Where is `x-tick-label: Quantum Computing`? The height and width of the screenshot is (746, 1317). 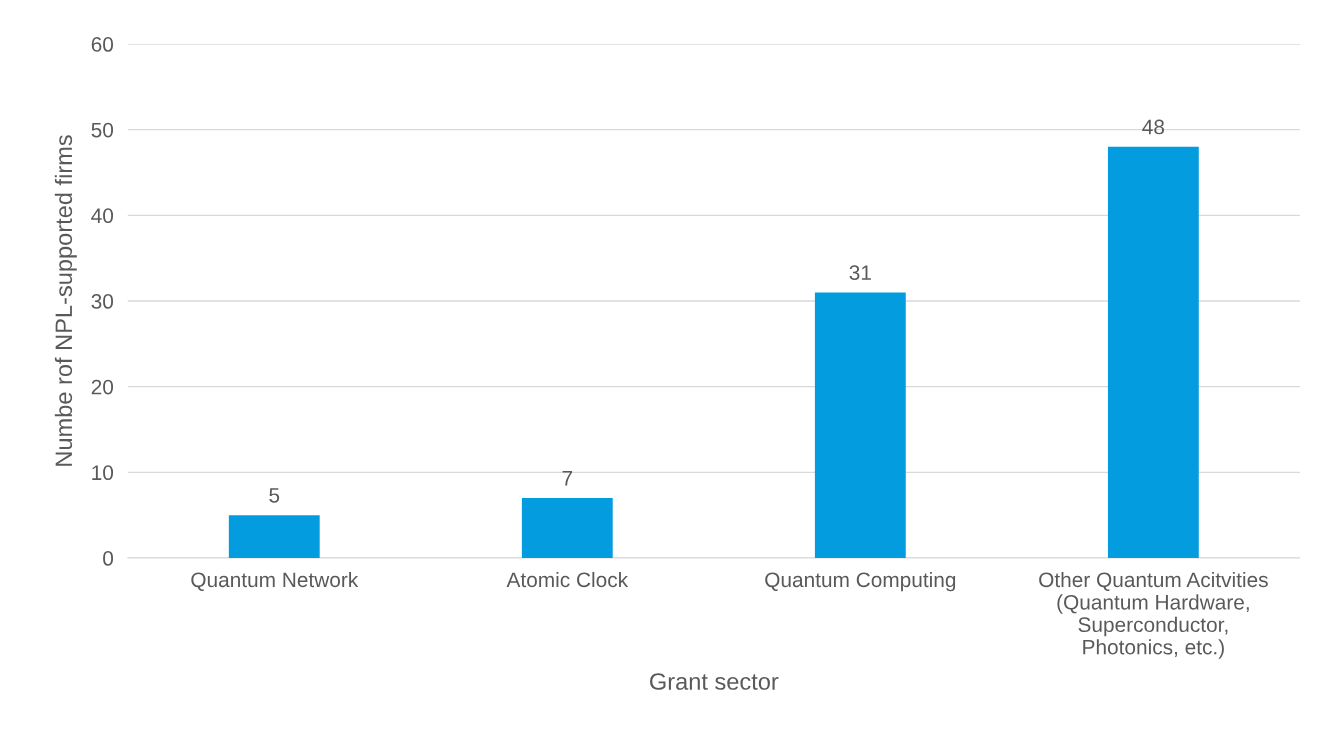 x-tick-label: Quantum Computing is located at coordinates (860, 581).